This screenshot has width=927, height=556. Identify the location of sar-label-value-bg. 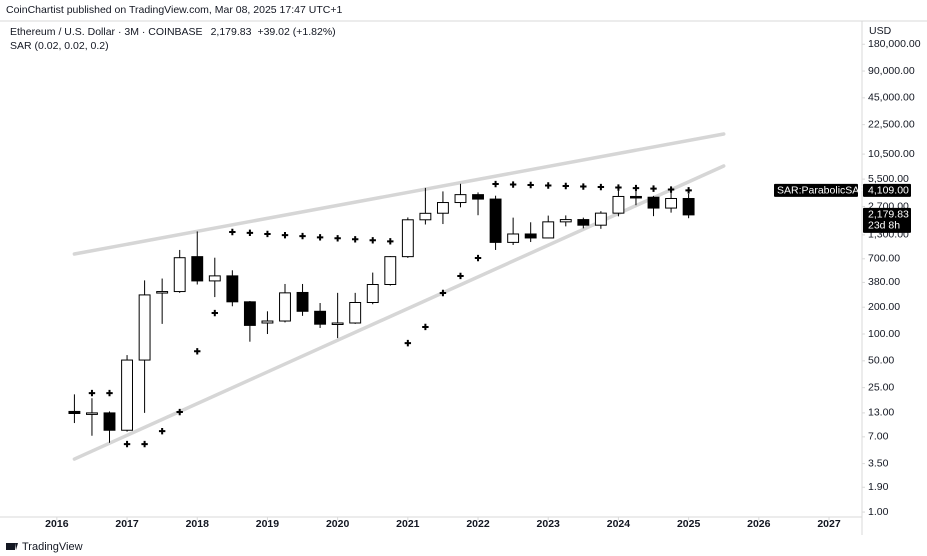
(887, 190).